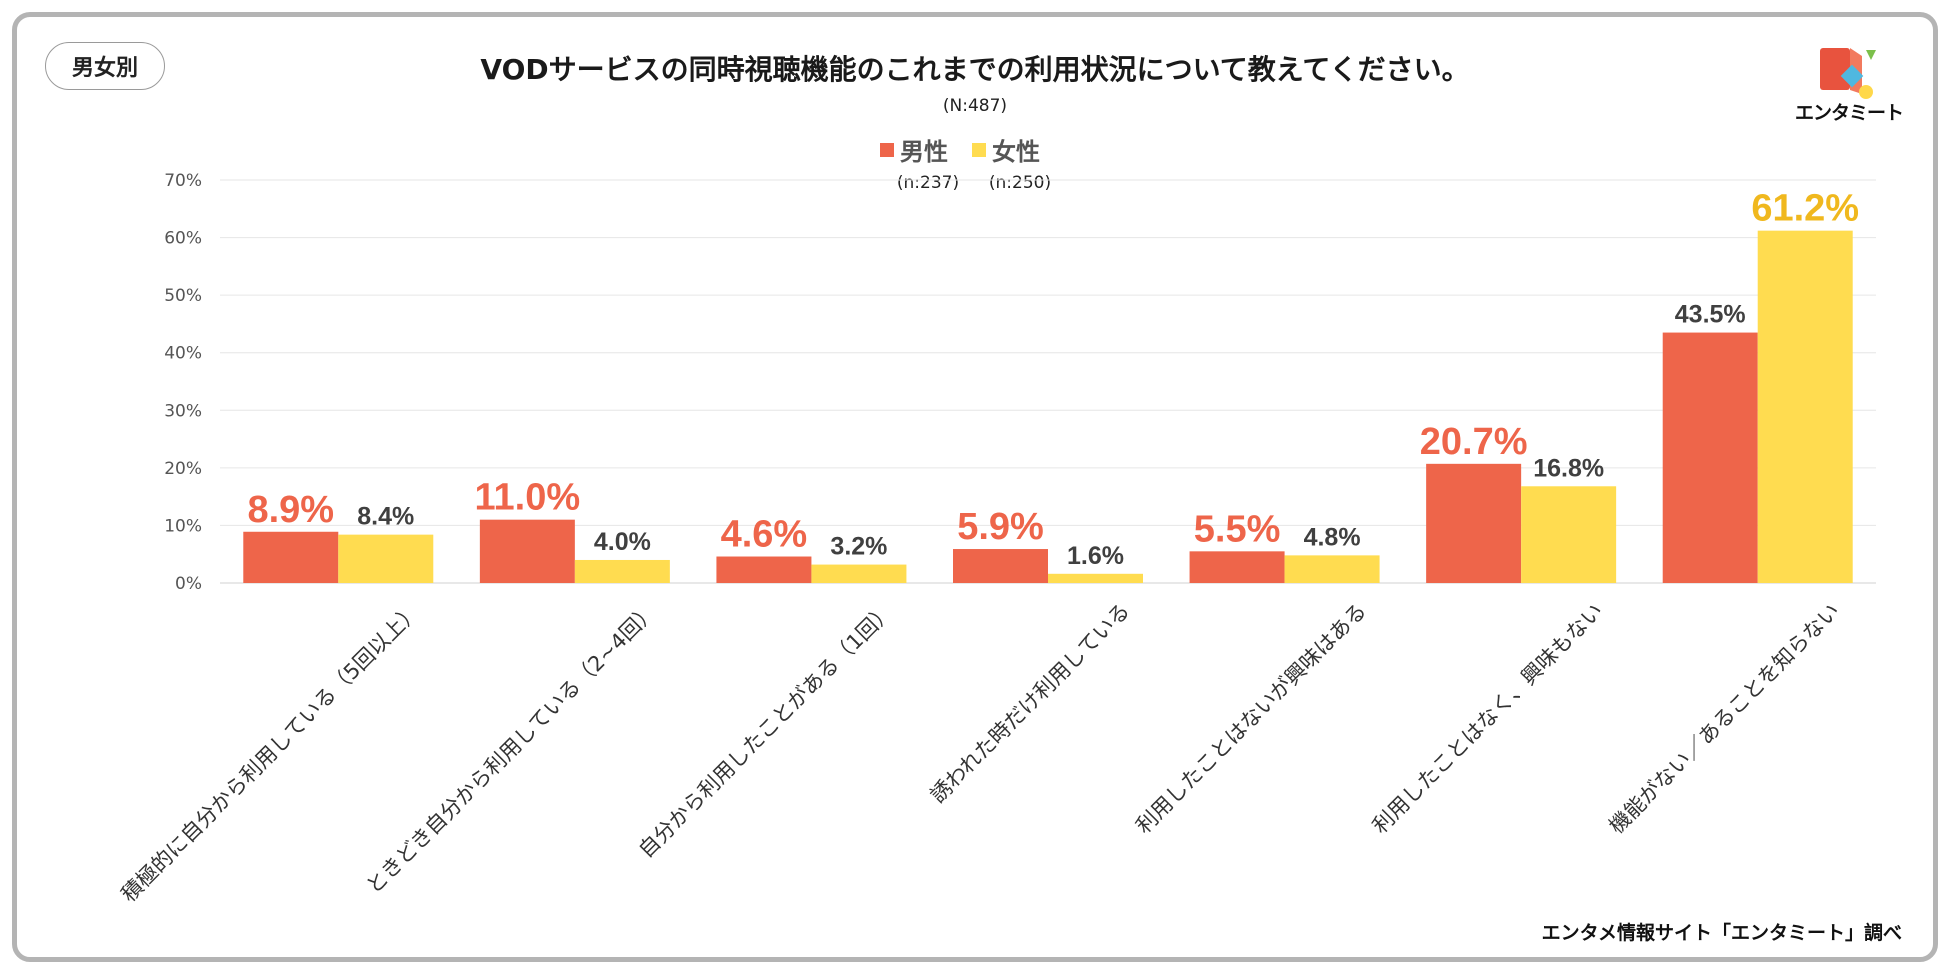 This screenshot has height=975, width=1950. I want to click on source-note: エンタメ情報サイト「エンタミート」調べ, so click(1721, 933).